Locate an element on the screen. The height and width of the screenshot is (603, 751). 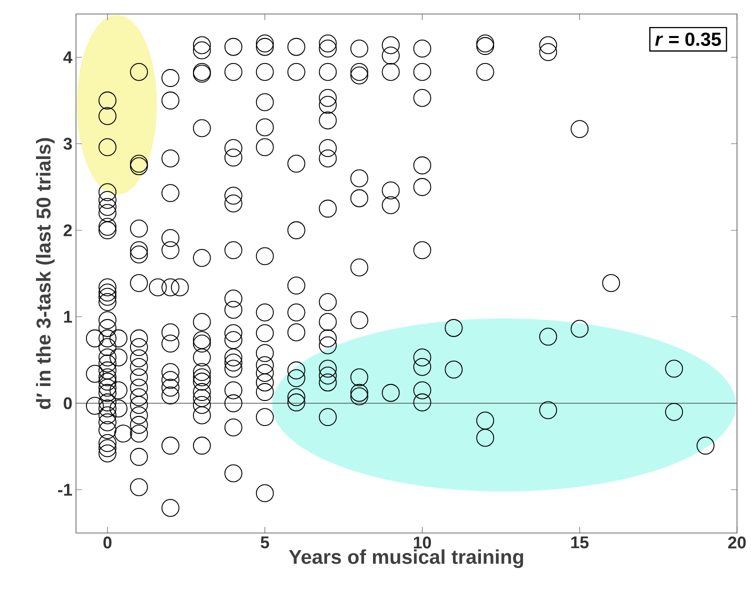
y-tick-label: 1 is located at coordinates (68, 316).